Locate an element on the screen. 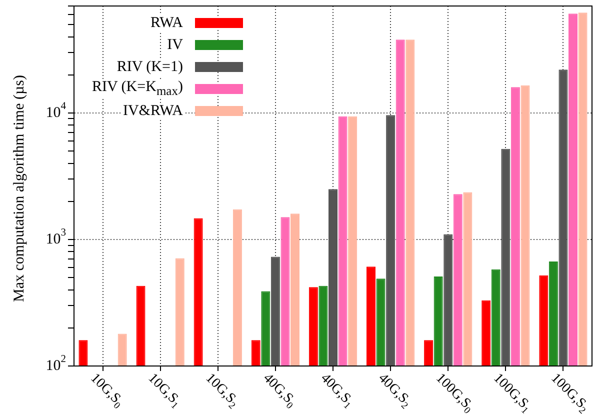 The width and height of the screenshot is (598, 418). legend-label: RIV (K=K$_{max}$) is located at coordinates (137, 89).